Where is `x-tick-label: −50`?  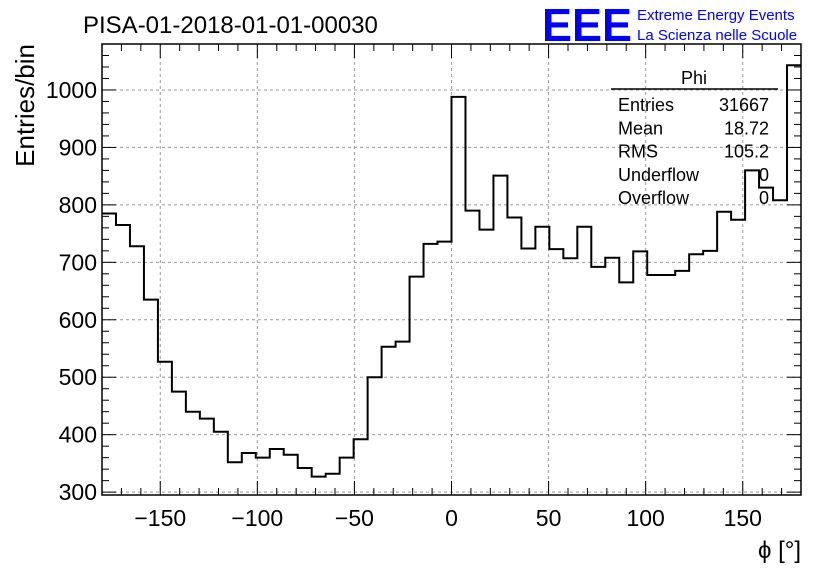 x-tick-label: −50 is located at coordinates (354, 518).